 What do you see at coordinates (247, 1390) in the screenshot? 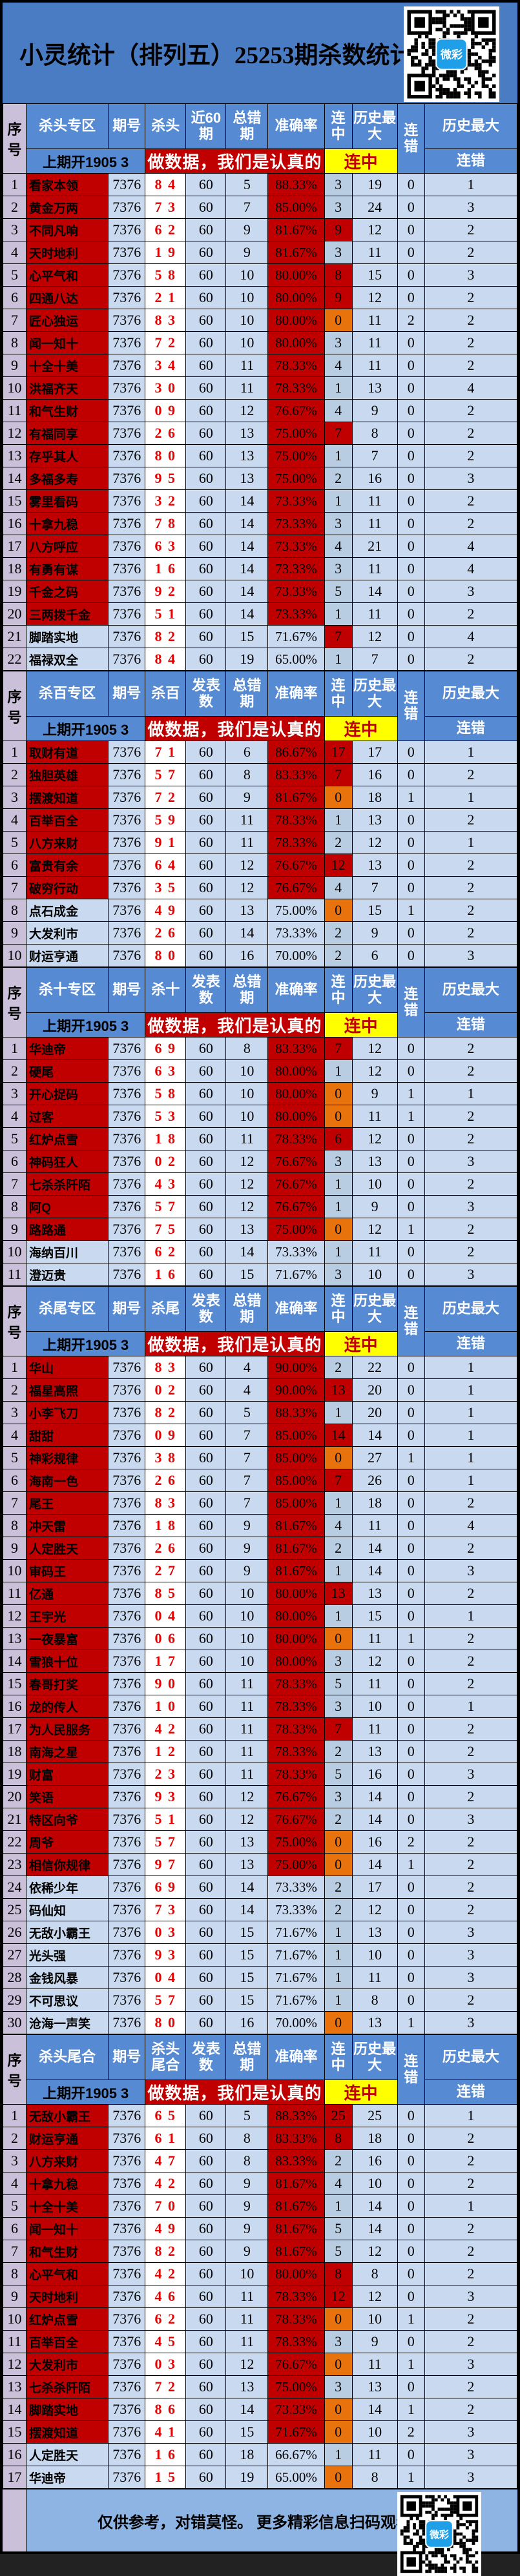
I see `wrong-count: 4` at bounding box center [247, 1390].